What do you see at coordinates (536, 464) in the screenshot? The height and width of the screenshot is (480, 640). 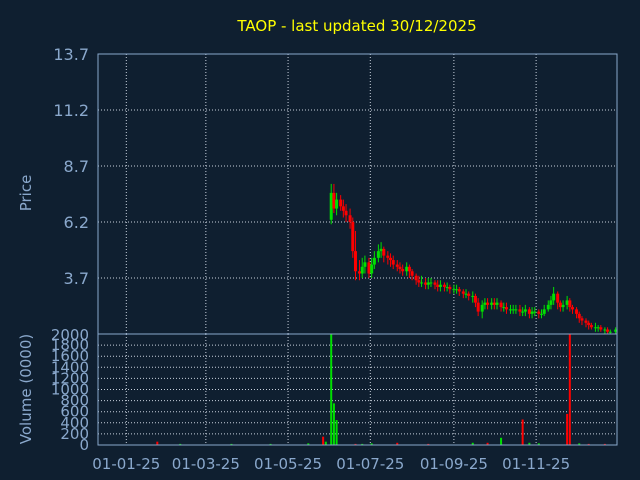 I see `x-tick-label: 01-11-25` at bounding box center [536, 464].